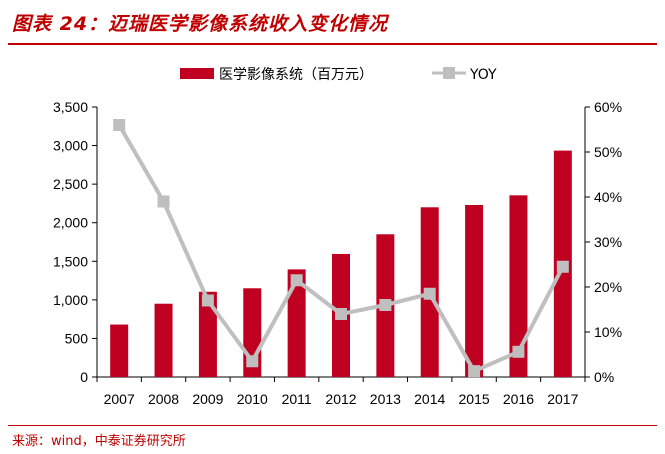 This screenshot has width=665, height=454. I want to click on yoy-point-2009, so click(207, 300).